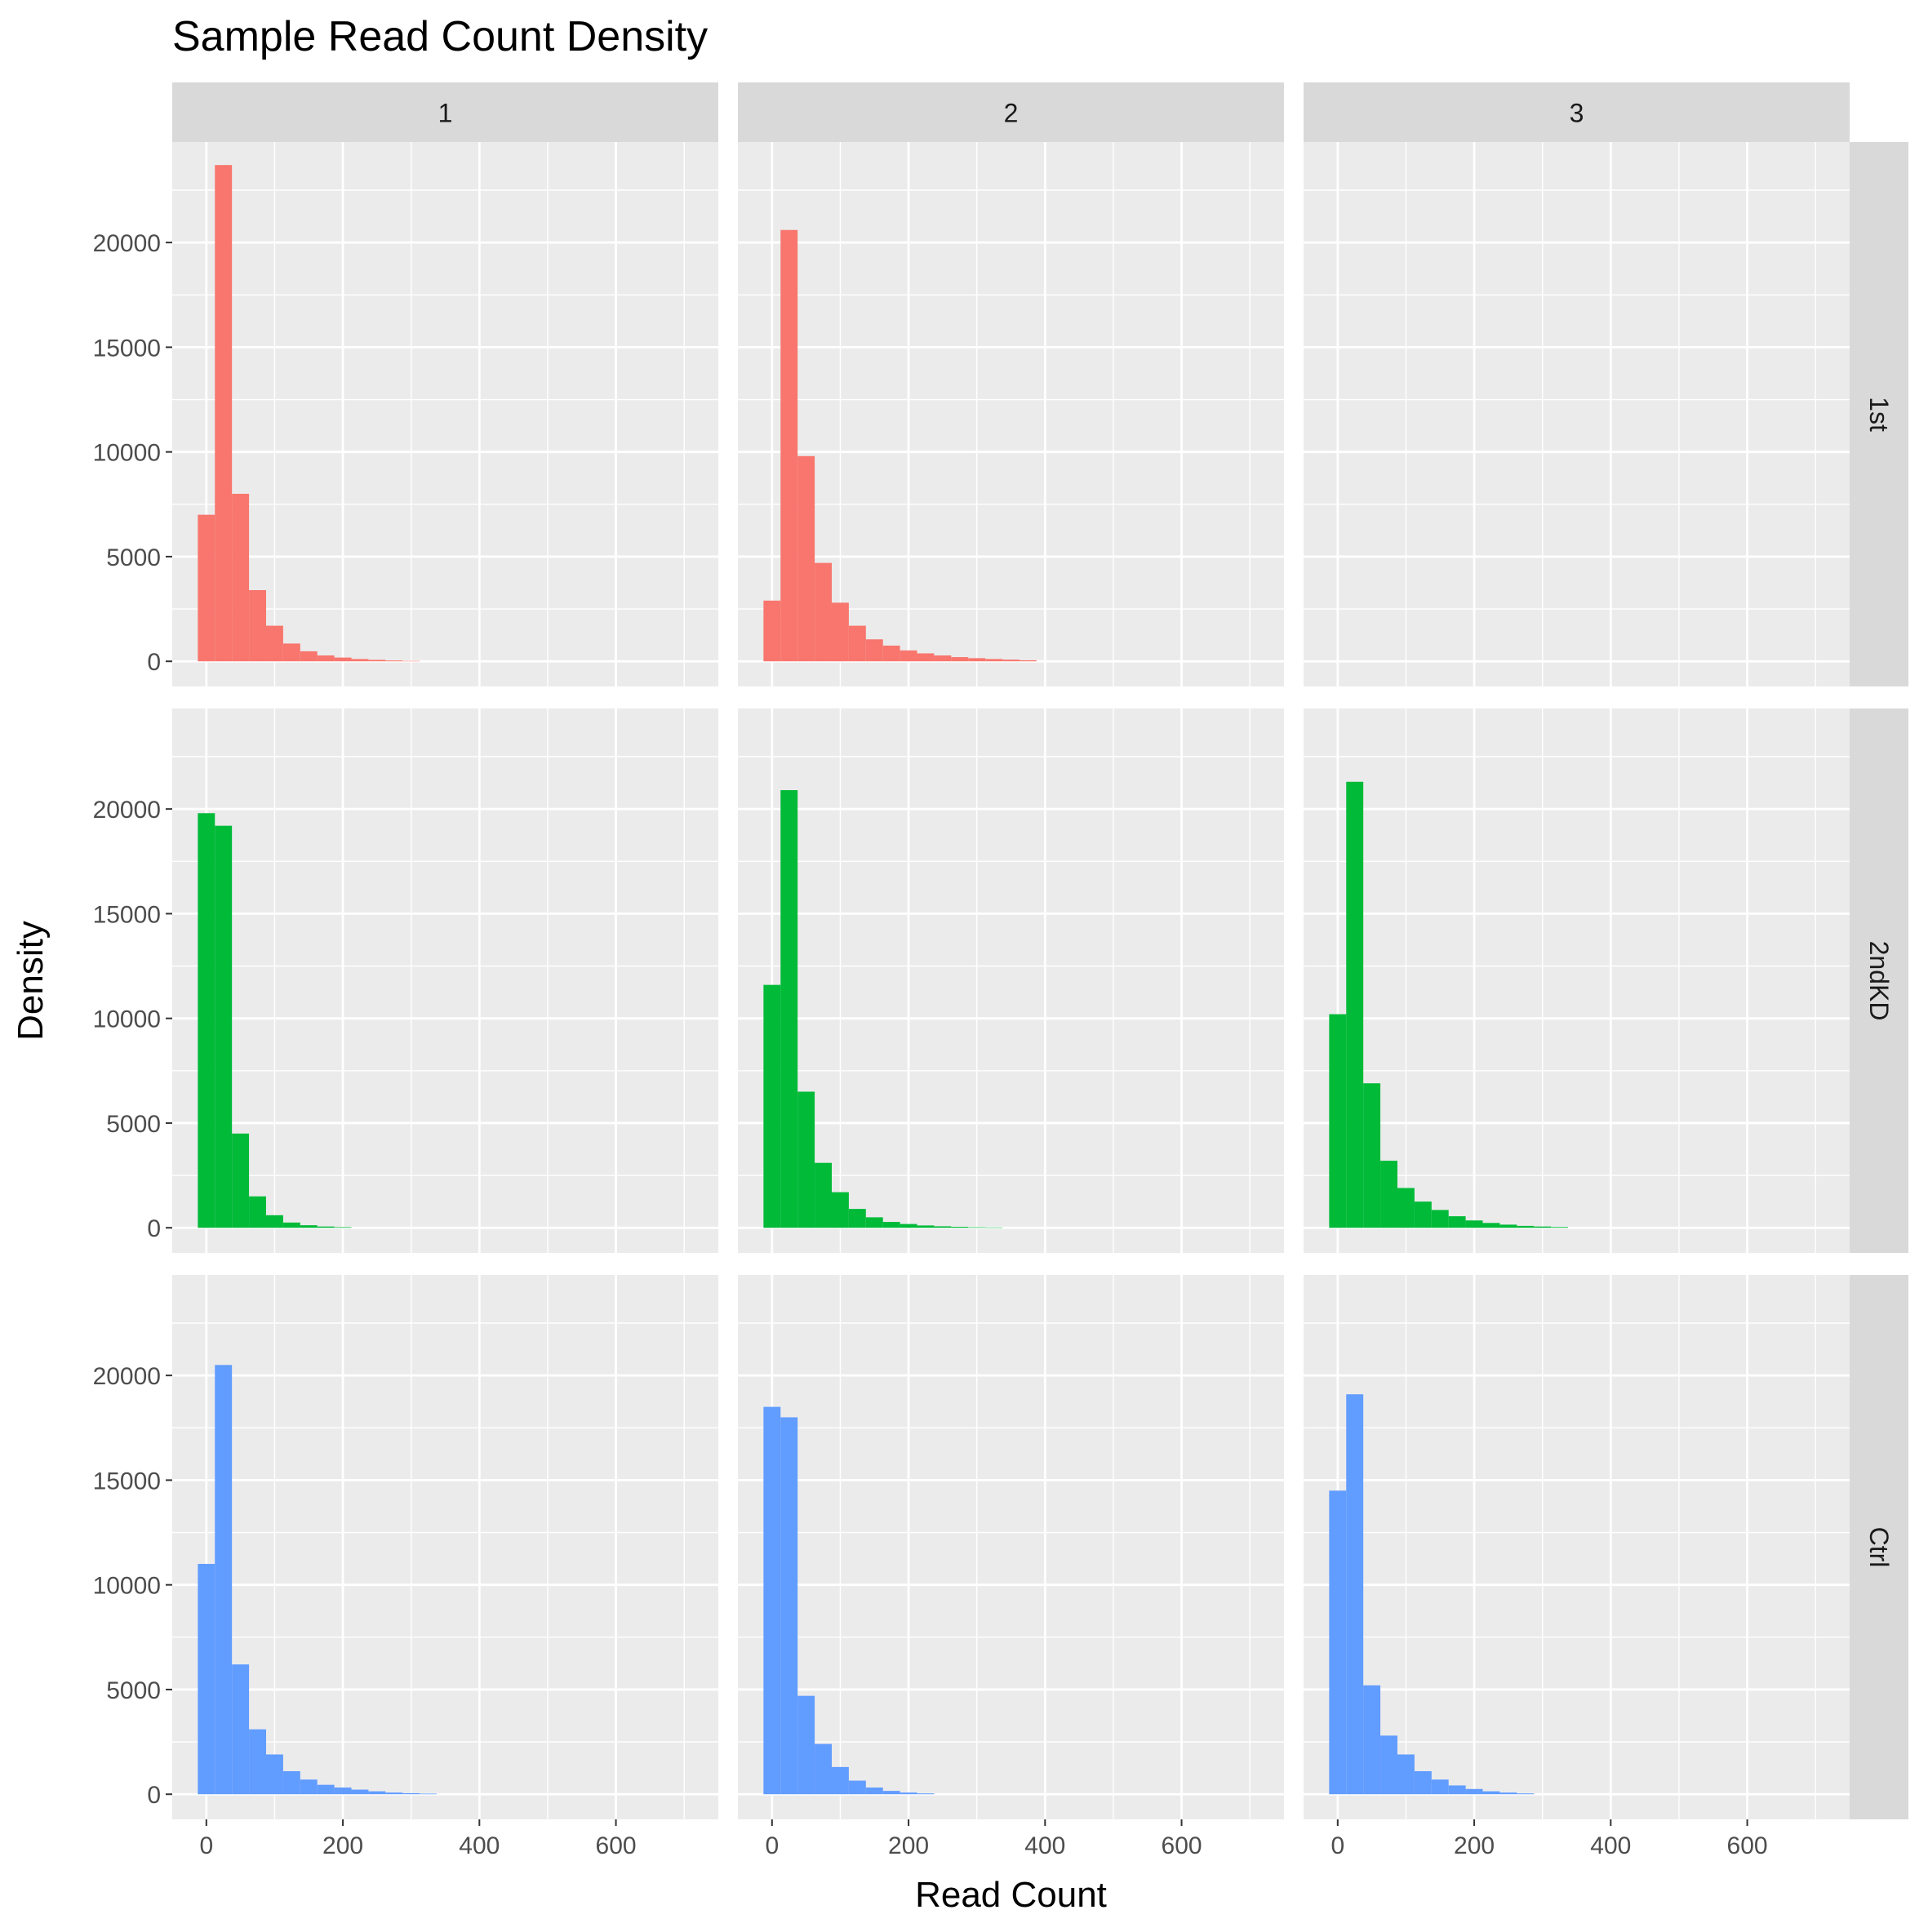 The height and width of the screenshot is (1932, 1928). Describe the element at coordinates (1879, 1547) in the screenshot. I see `facet-strip-row-ctrl` at that location.